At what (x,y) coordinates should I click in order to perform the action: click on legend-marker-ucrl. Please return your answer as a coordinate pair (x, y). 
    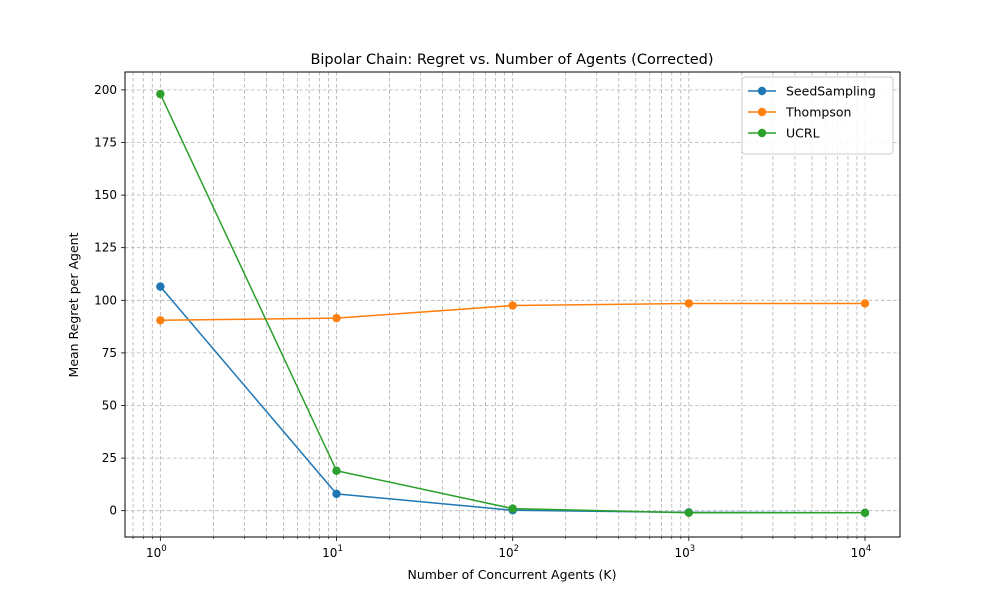
    Looking at the image, I should click on (762, 133).